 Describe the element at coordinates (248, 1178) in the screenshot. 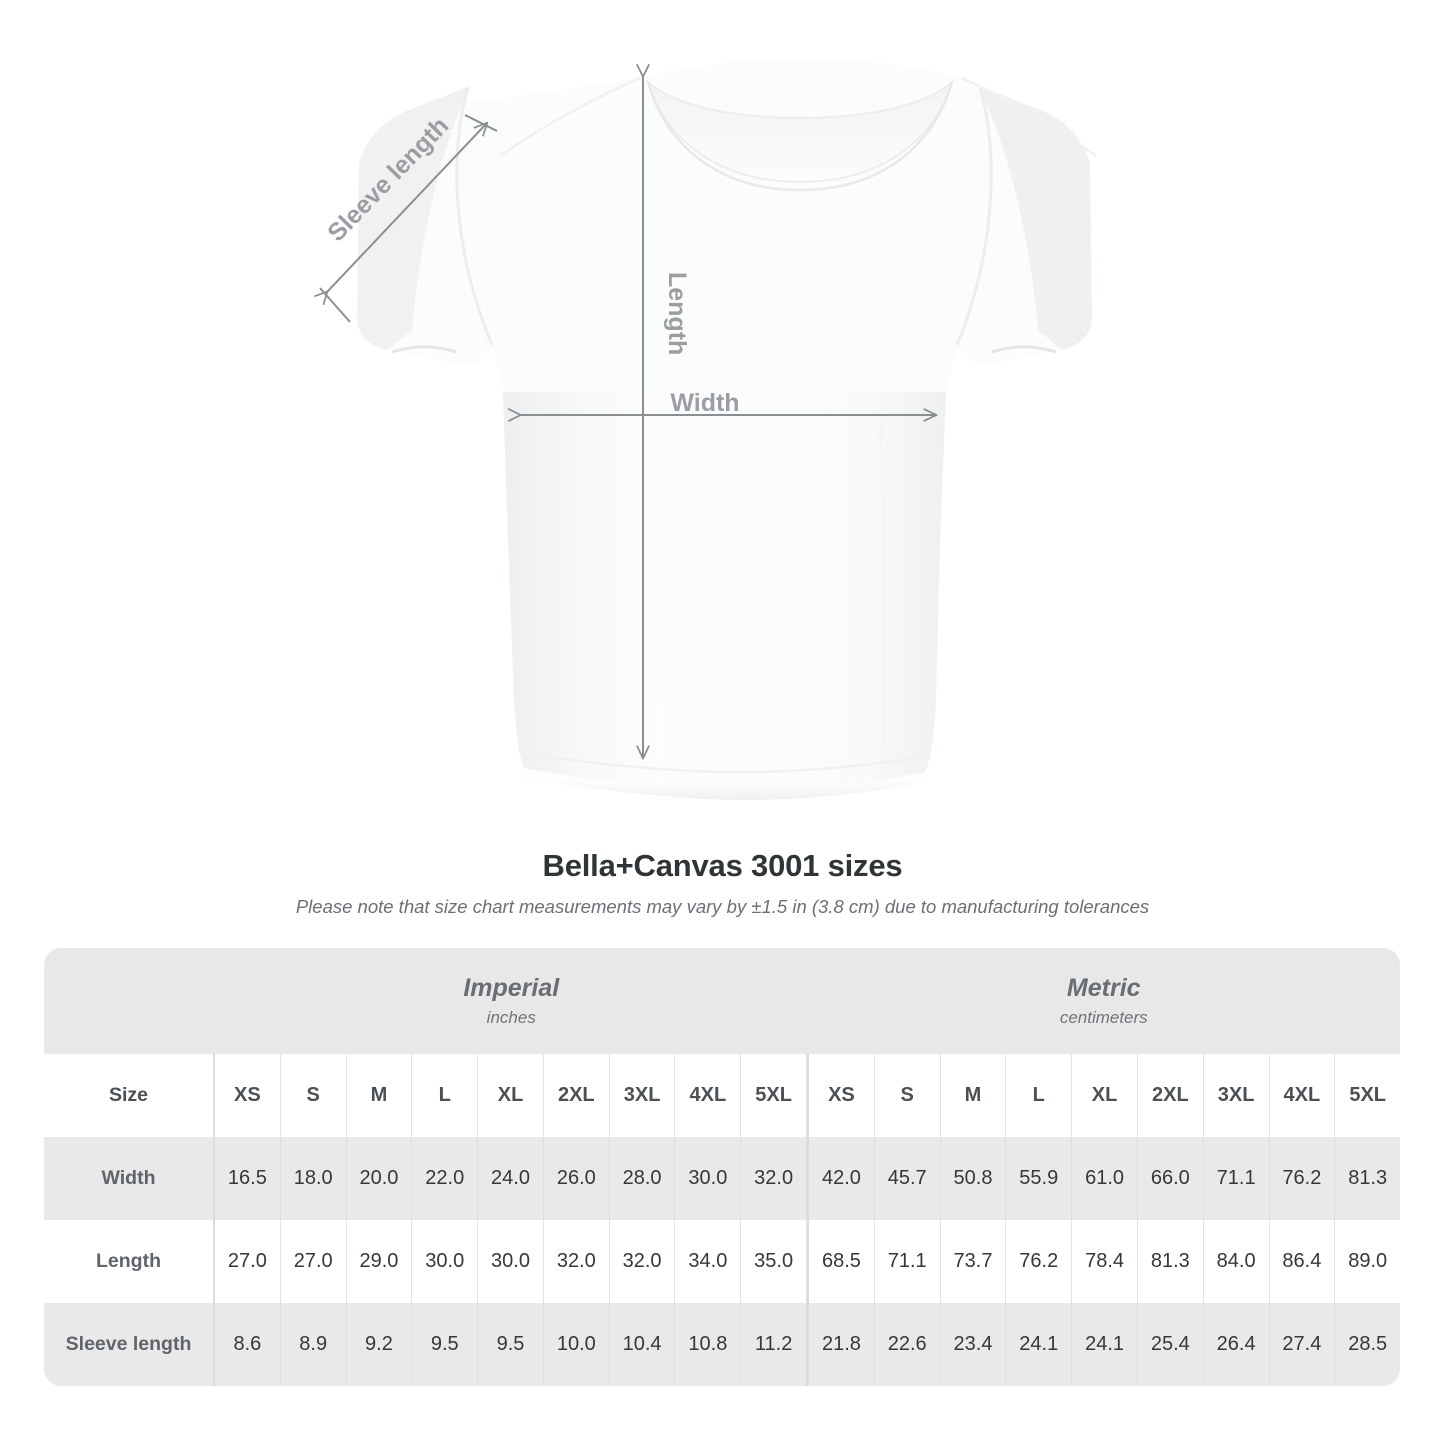

I see `table-cell: 16.5` at that location.